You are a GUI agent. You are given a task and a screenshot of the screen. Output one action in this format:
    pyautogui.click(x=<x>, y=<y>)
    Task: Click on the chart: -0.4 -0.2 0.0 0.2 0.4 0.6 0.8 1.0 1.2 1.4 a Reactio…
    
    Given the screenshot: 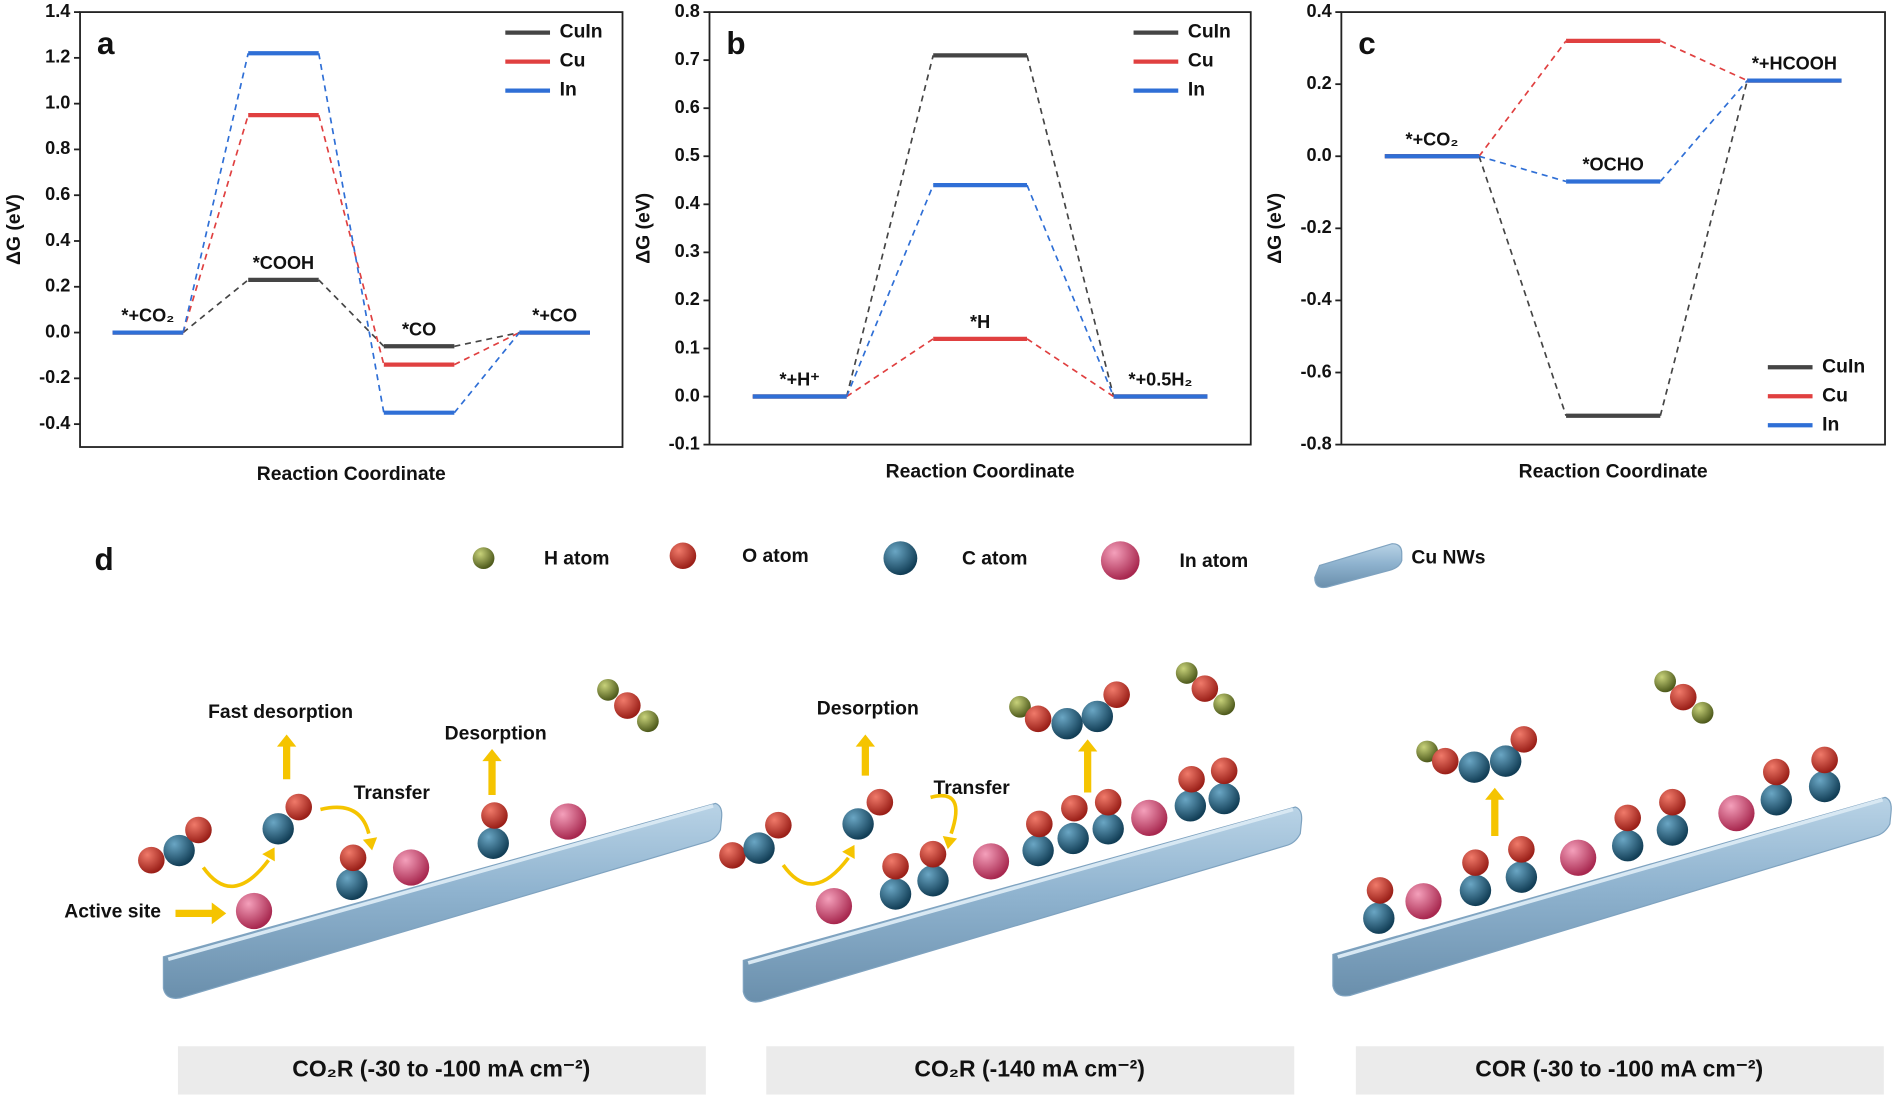 What is the action you would take?
    pyautogui.click(x=314, y=243)
    